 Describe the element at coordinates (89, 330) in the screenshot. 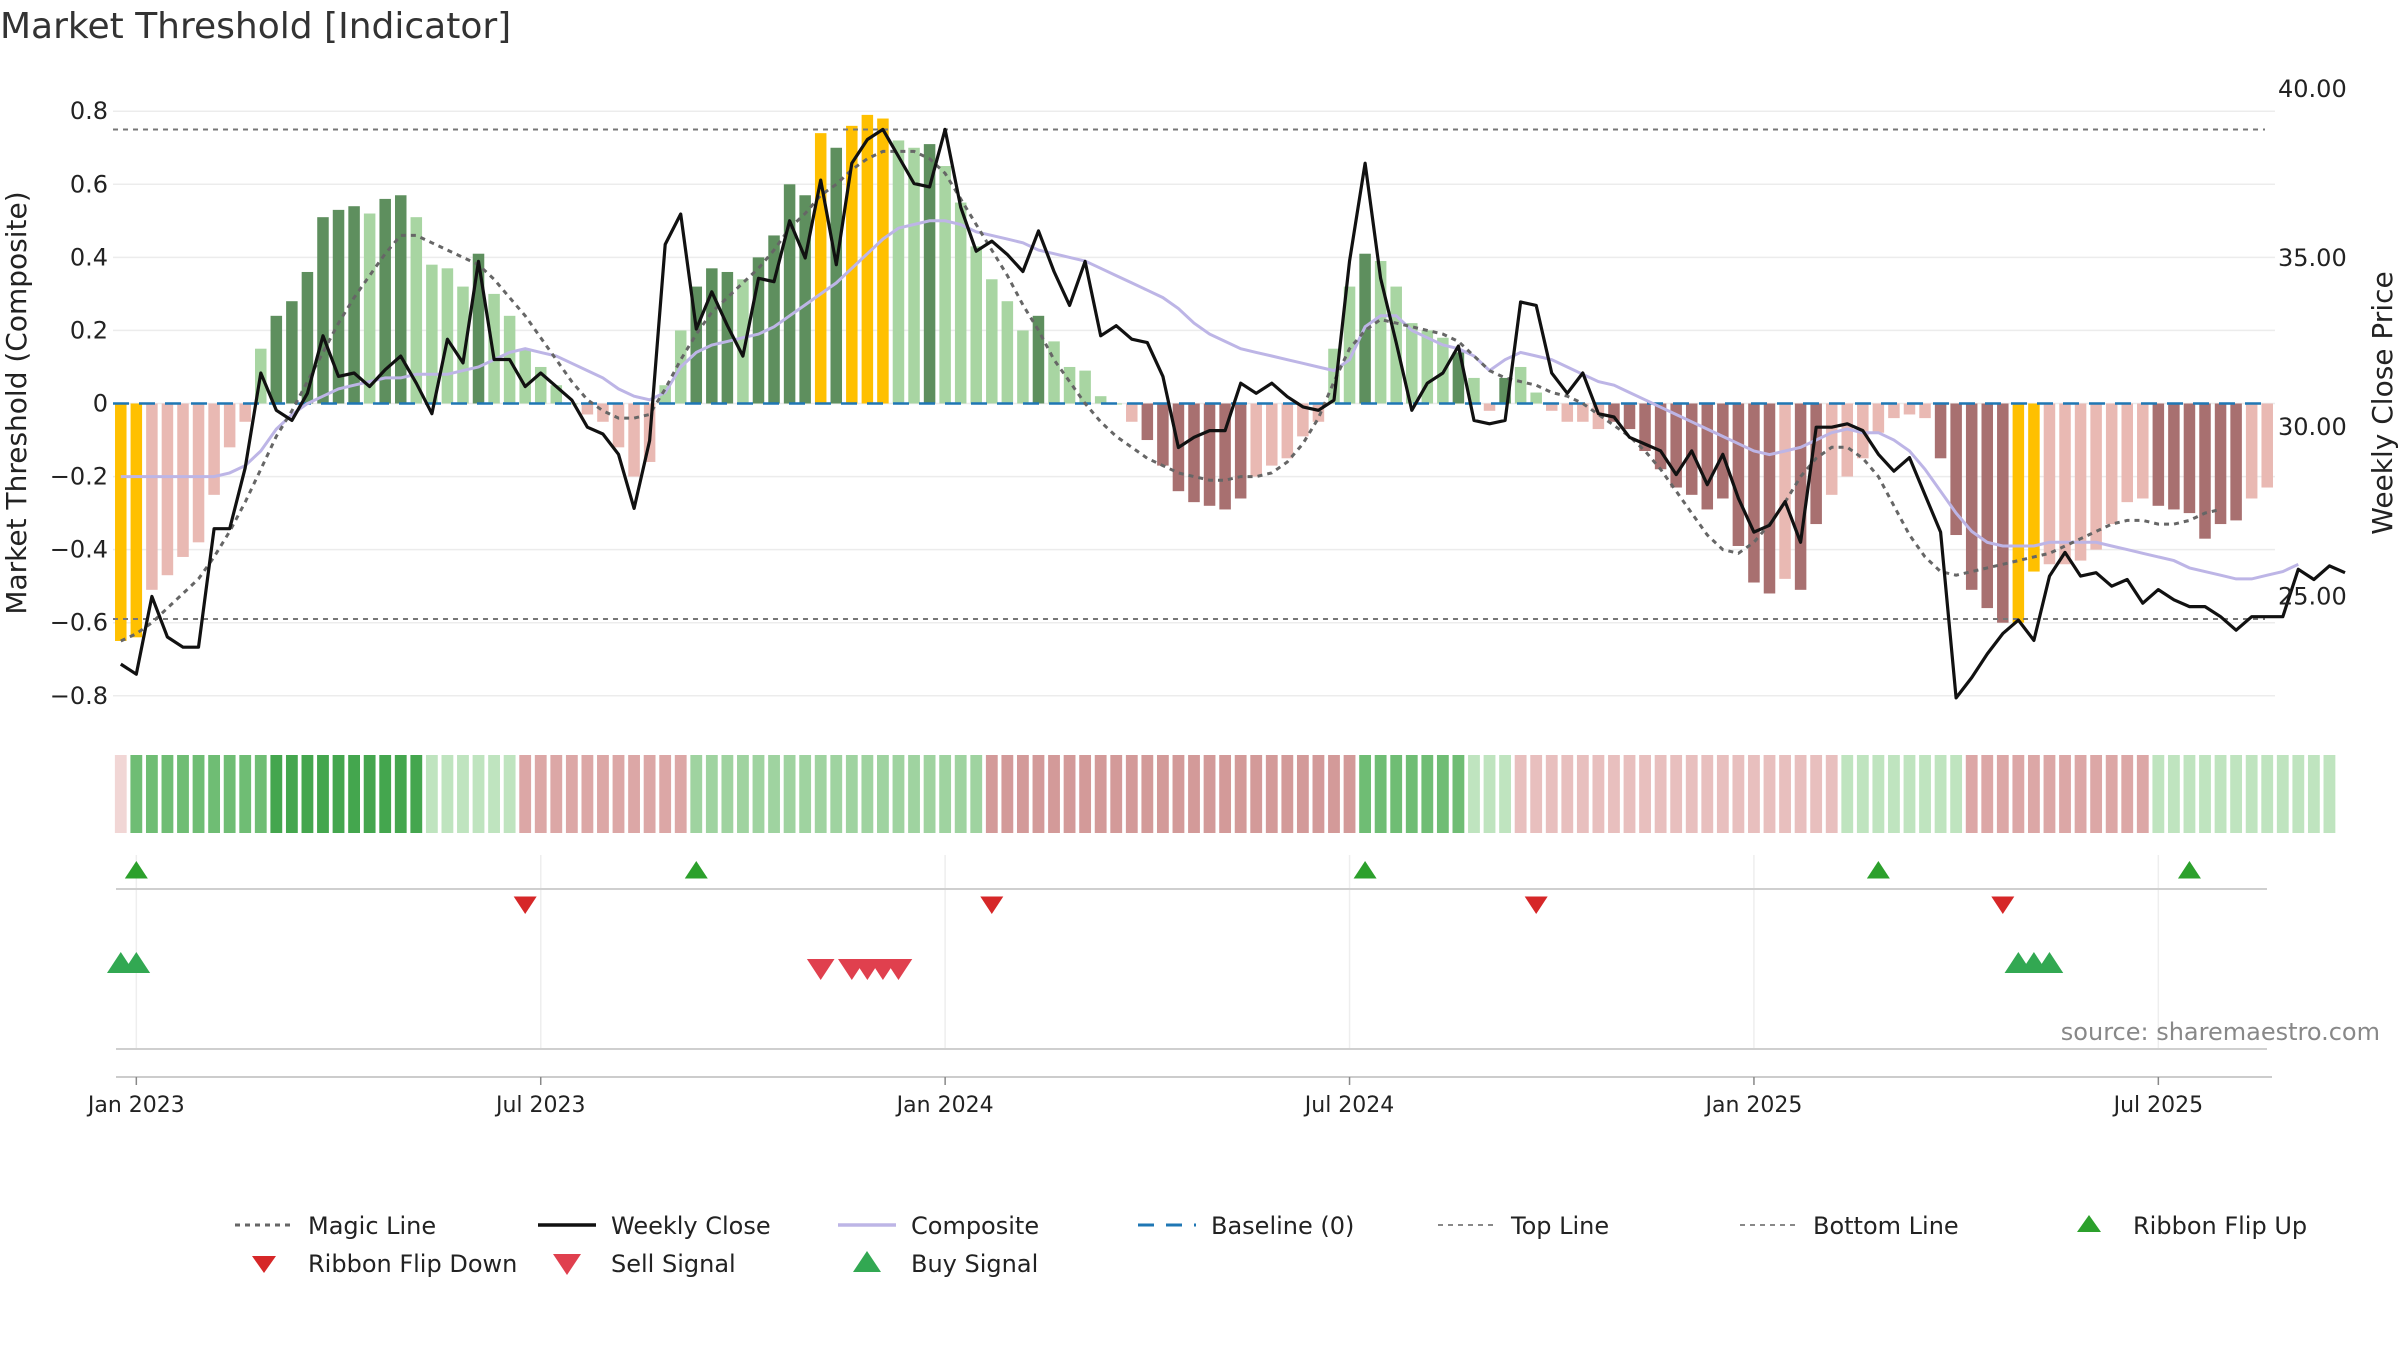

I see `left-tick-label: 0.2` at that location.